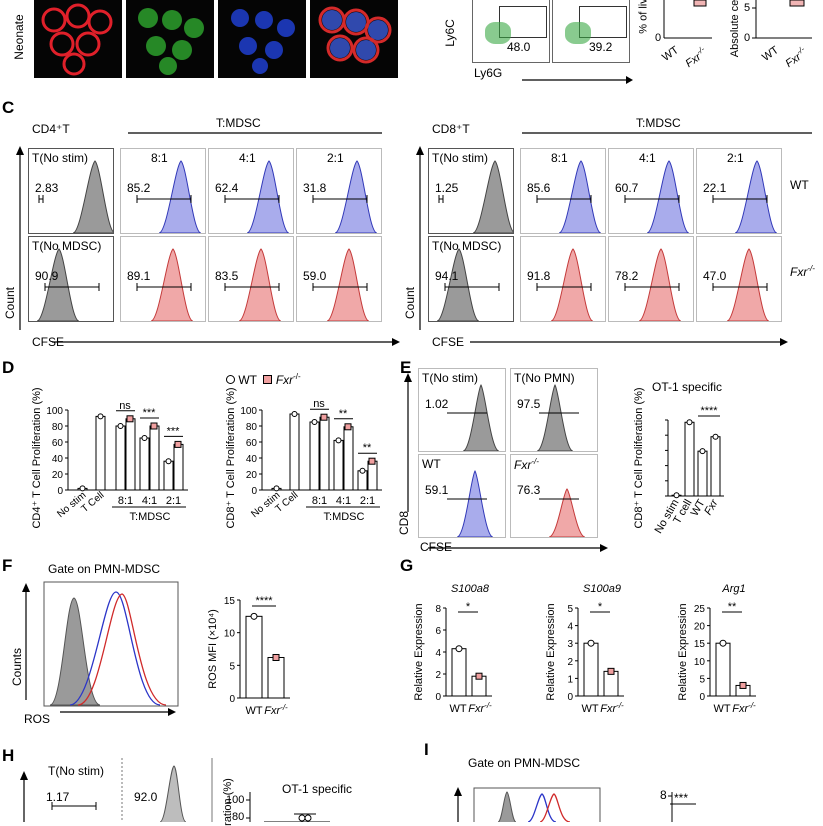 The image size is (823, 826). What do you see at coordinates (715, 188) in the screenshot?
I see `gate-percent: 22.1` at bounding box center [715, 188].